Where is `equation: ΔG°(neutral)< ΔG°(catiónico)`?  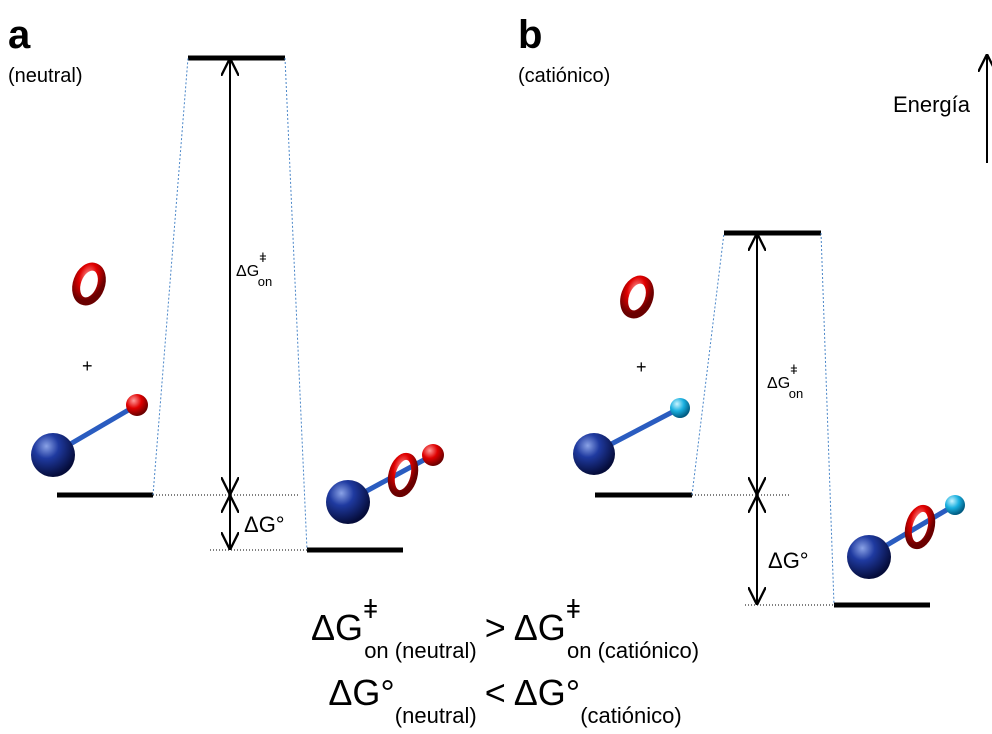 equation: ΔG°(neutral)< ΔG°(catiónico) is located at coordinates (504, 700).